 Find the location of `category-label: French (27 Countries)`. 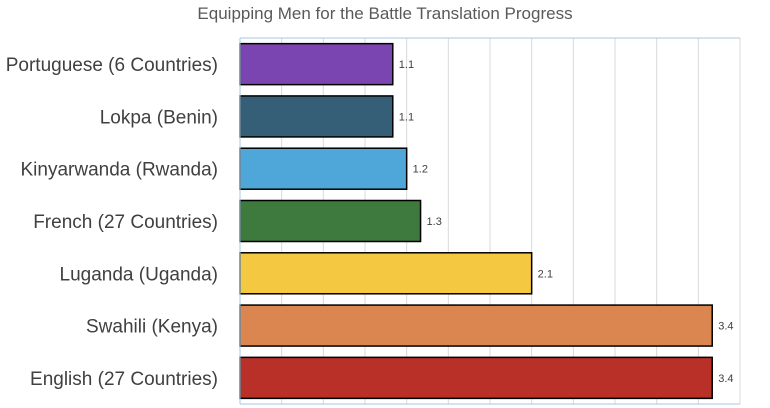

category-label: French (27 Countries) is located at coordinates (125, 222).